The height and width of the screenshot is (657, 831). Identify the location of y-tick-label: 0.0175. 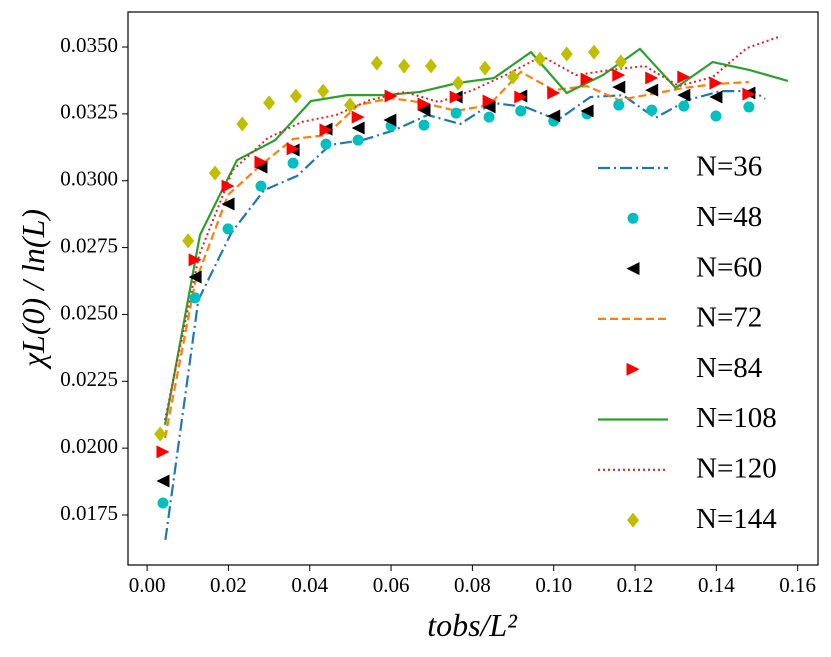
(89, 513).